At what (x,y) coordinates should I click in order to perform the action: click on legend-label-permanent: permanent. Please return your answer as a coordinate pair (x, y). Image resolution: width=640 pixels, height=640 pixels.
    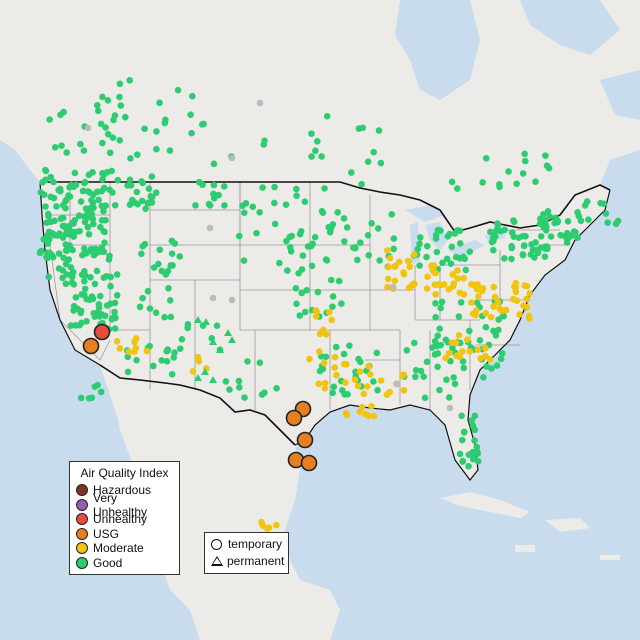
    Looking at the image, I should click on (256, 560).